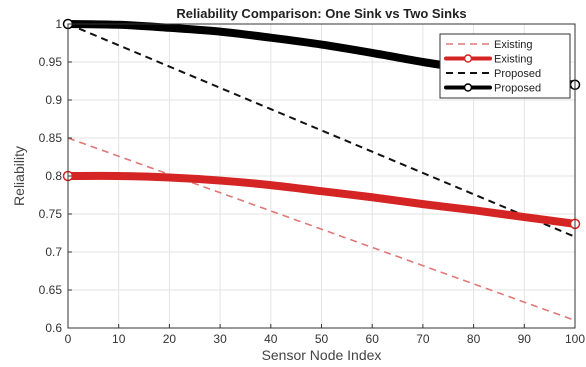 This screenshot has height=367, width=586. What do you see at coordinates (525, 339) in the screenshot?
I see `x-tick-label: 90` at bounding box center [525, 339].